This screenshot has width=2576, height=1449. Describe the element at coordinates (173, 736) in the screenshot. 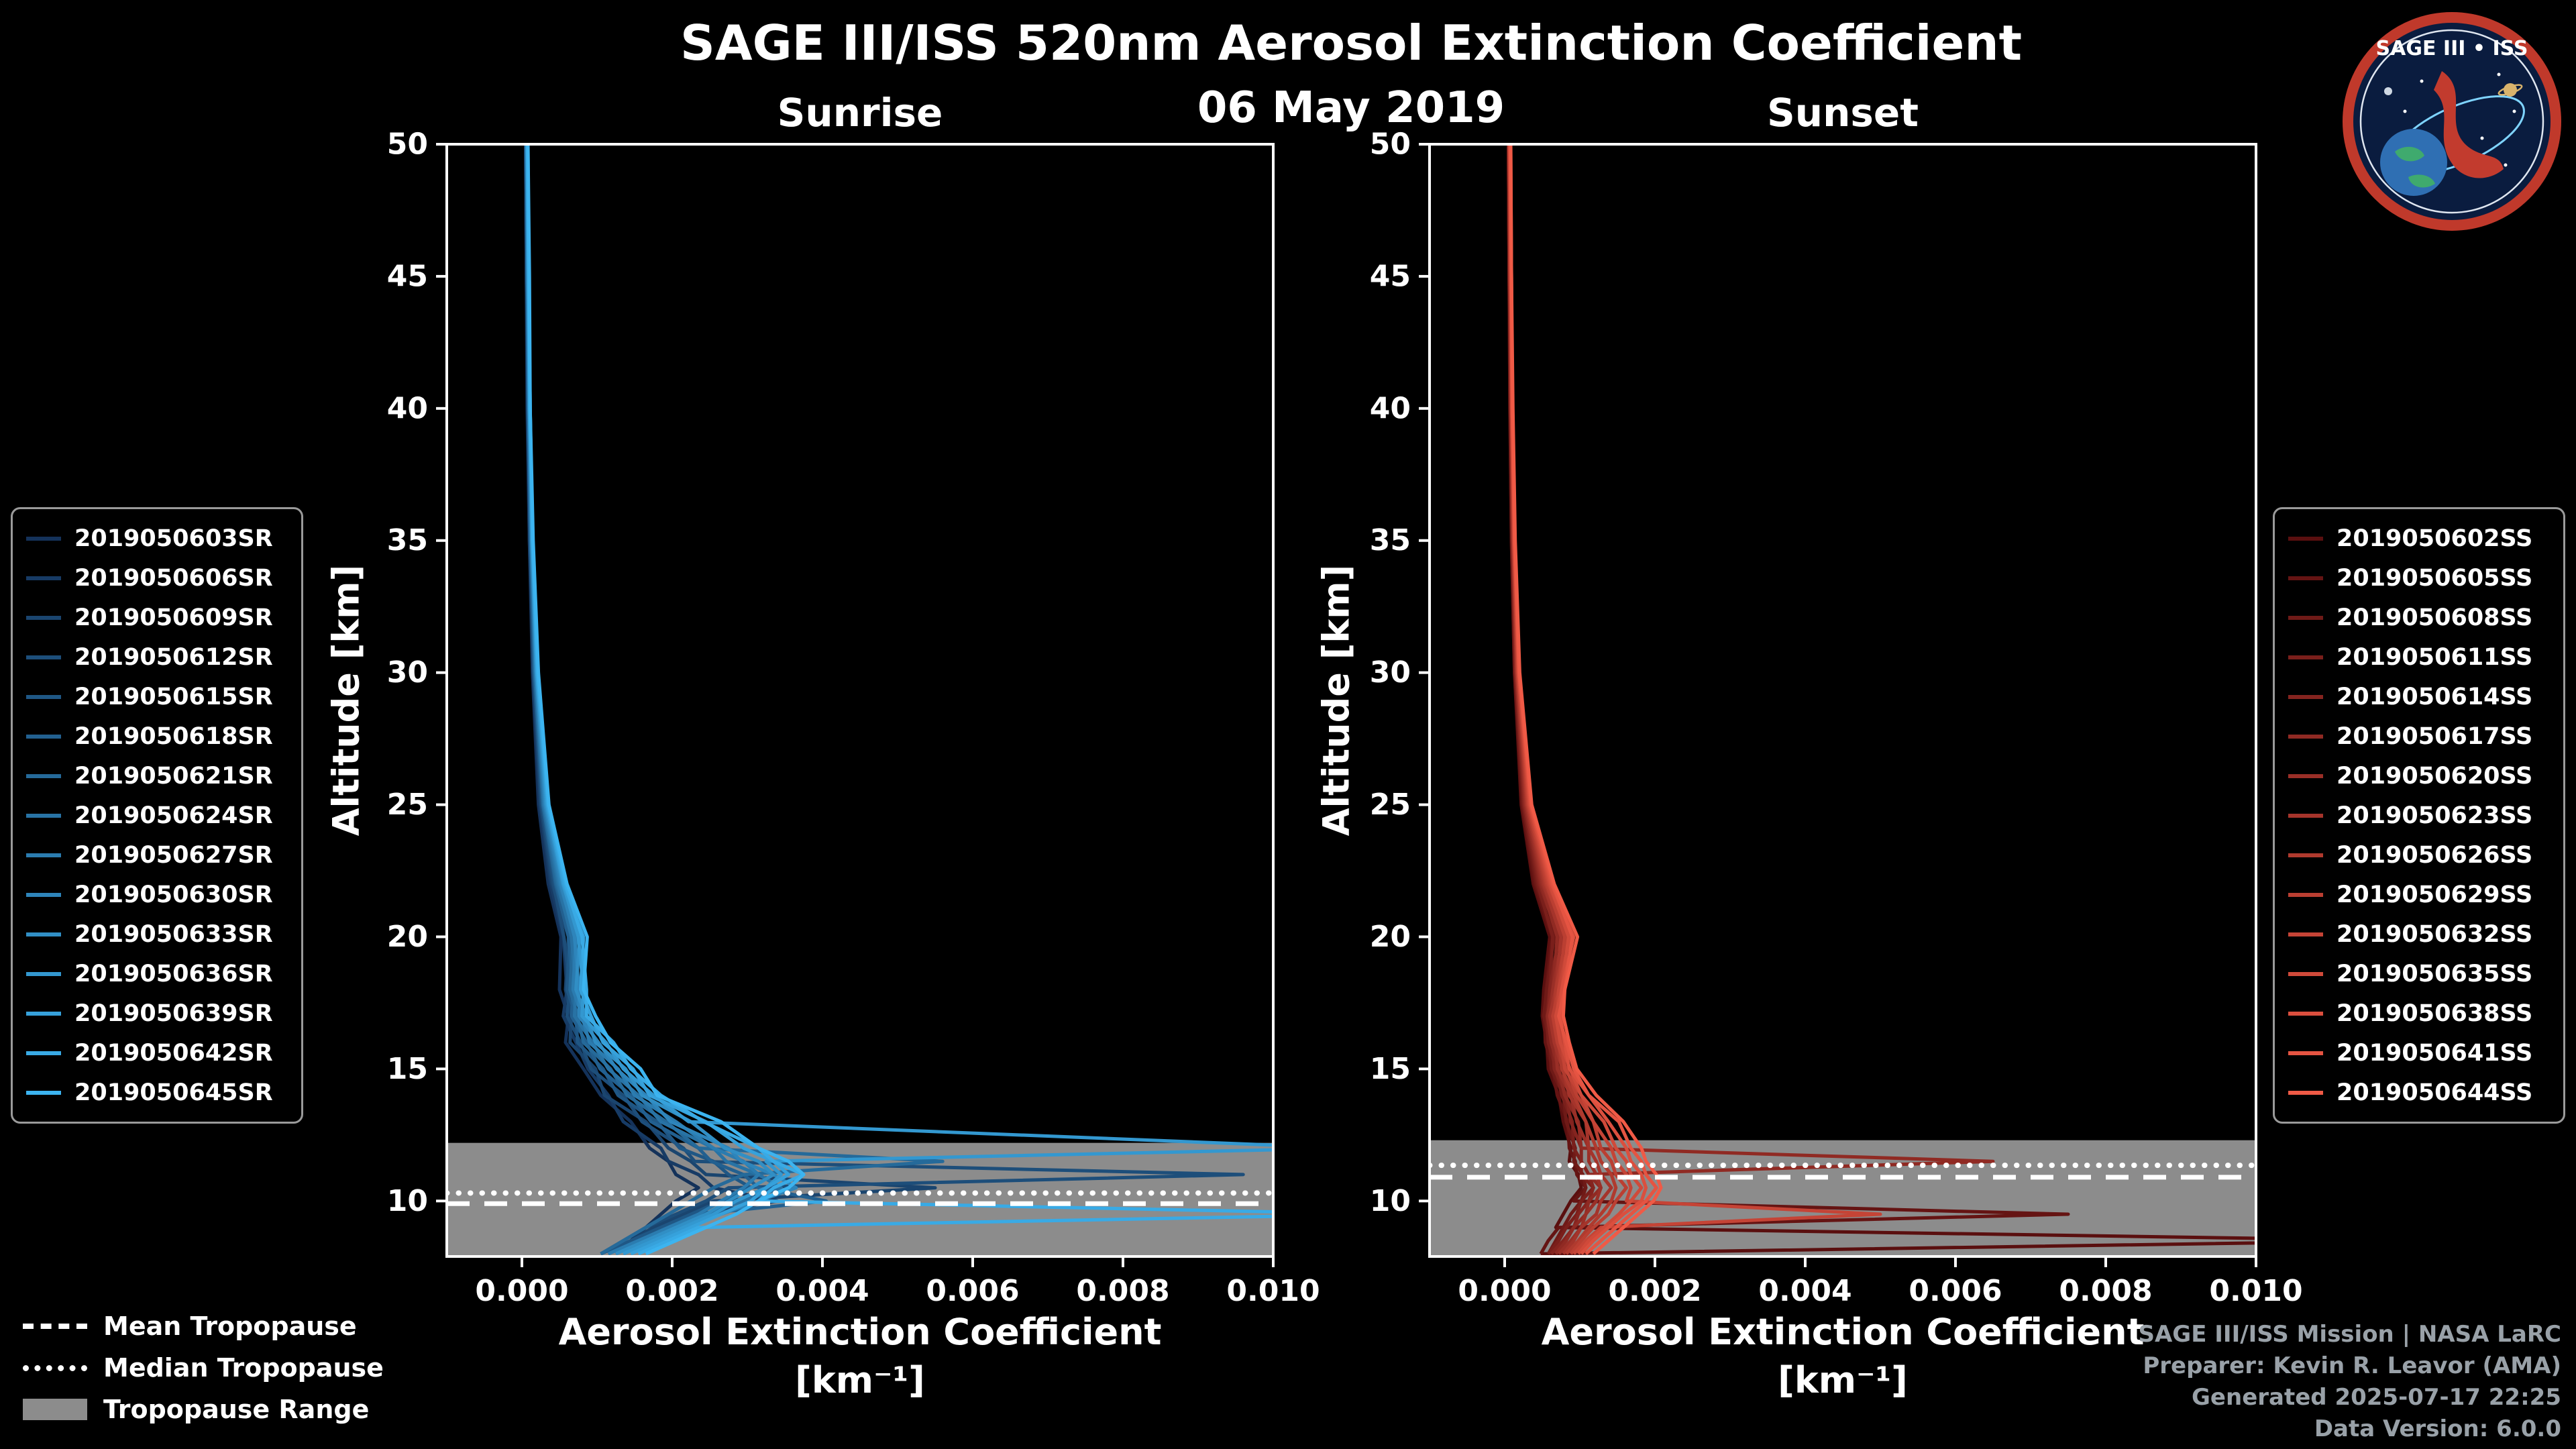

I see `series-label: 2019050618SR` at that location.